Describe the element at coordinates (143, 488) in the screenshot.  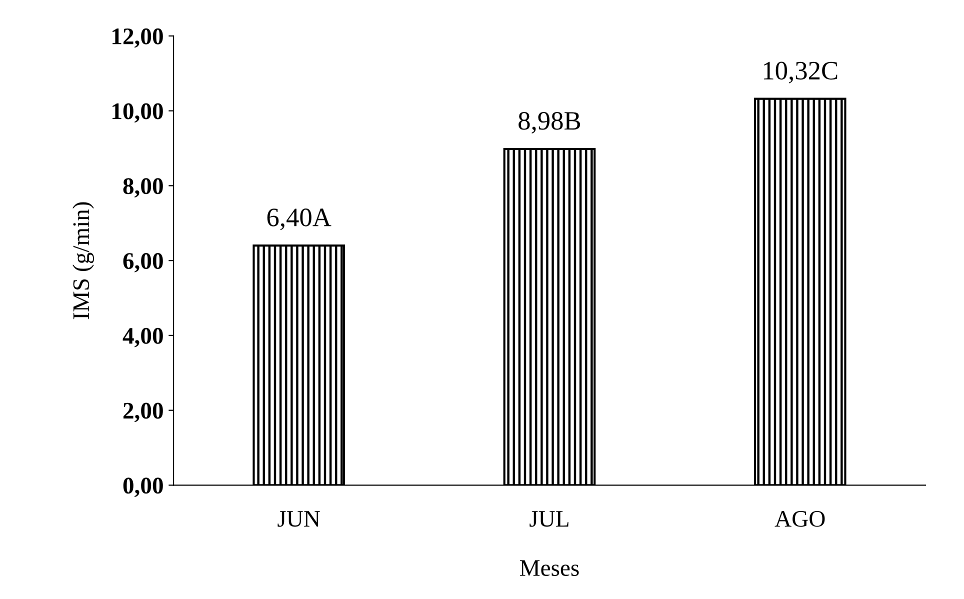
I see `y-tick-label: 0,00` at that location.